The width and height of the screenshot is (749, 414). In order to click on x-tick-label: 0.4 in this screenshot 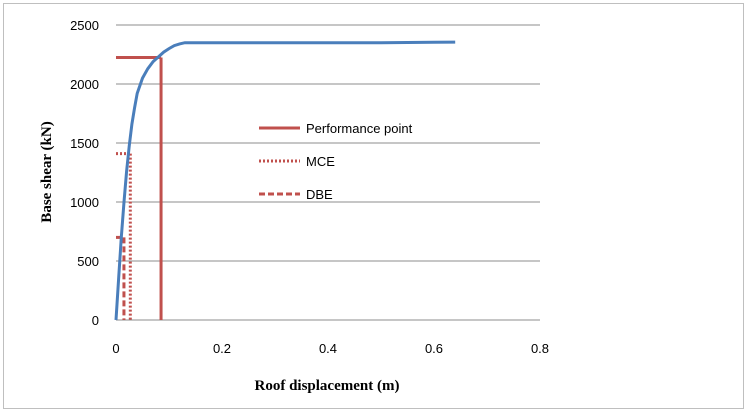, I will do `click(328, 348)`.